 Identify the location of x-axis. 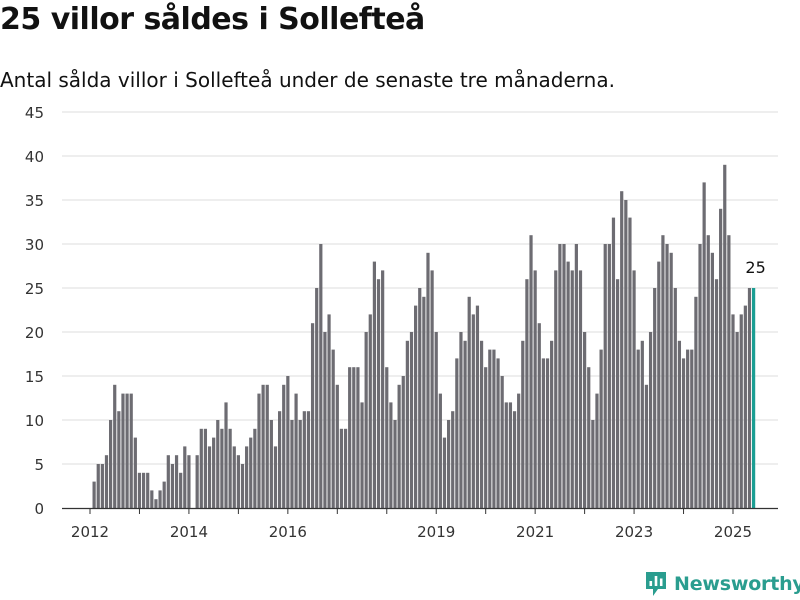
(420, 510).